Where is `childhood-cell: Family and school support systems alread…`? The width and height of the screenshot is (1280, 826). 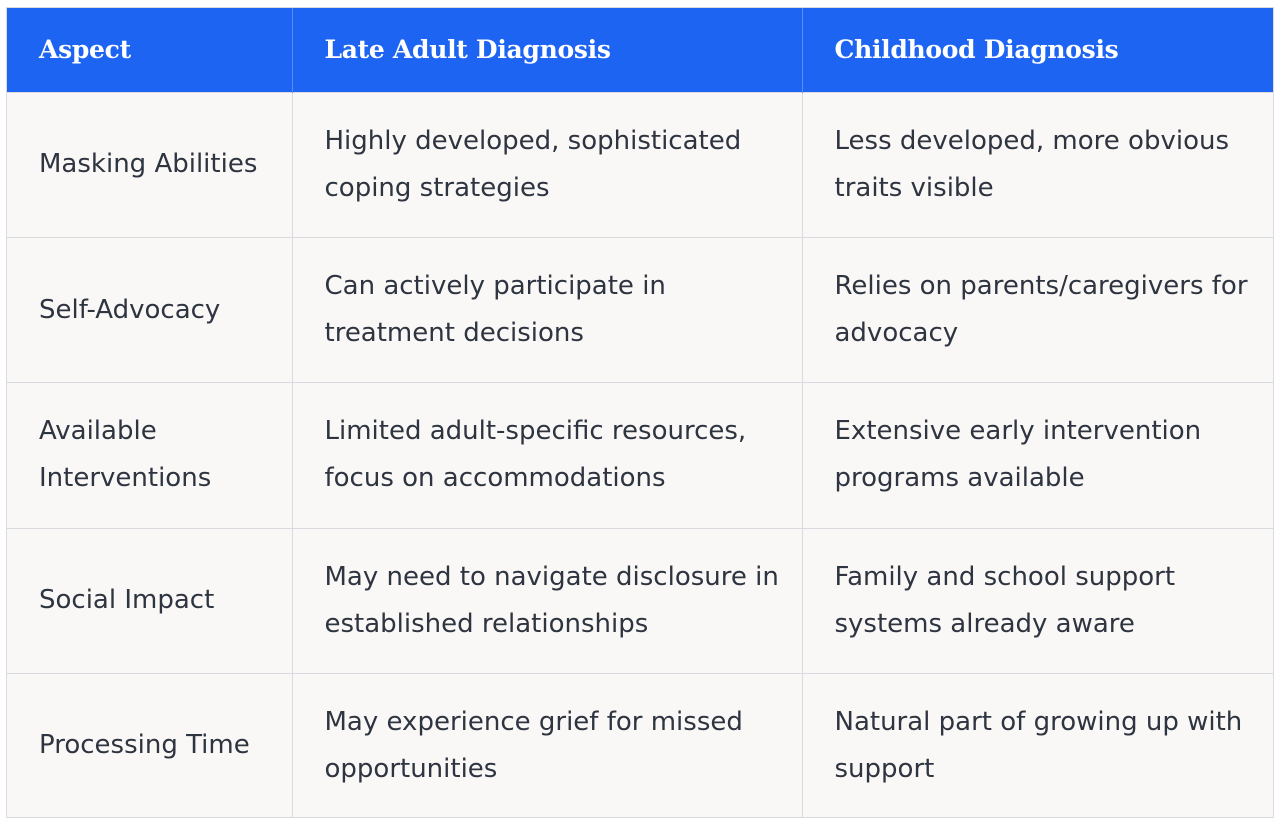 childhood-cell: Family and school support systems alread… is located at coordinates (1037, 600).